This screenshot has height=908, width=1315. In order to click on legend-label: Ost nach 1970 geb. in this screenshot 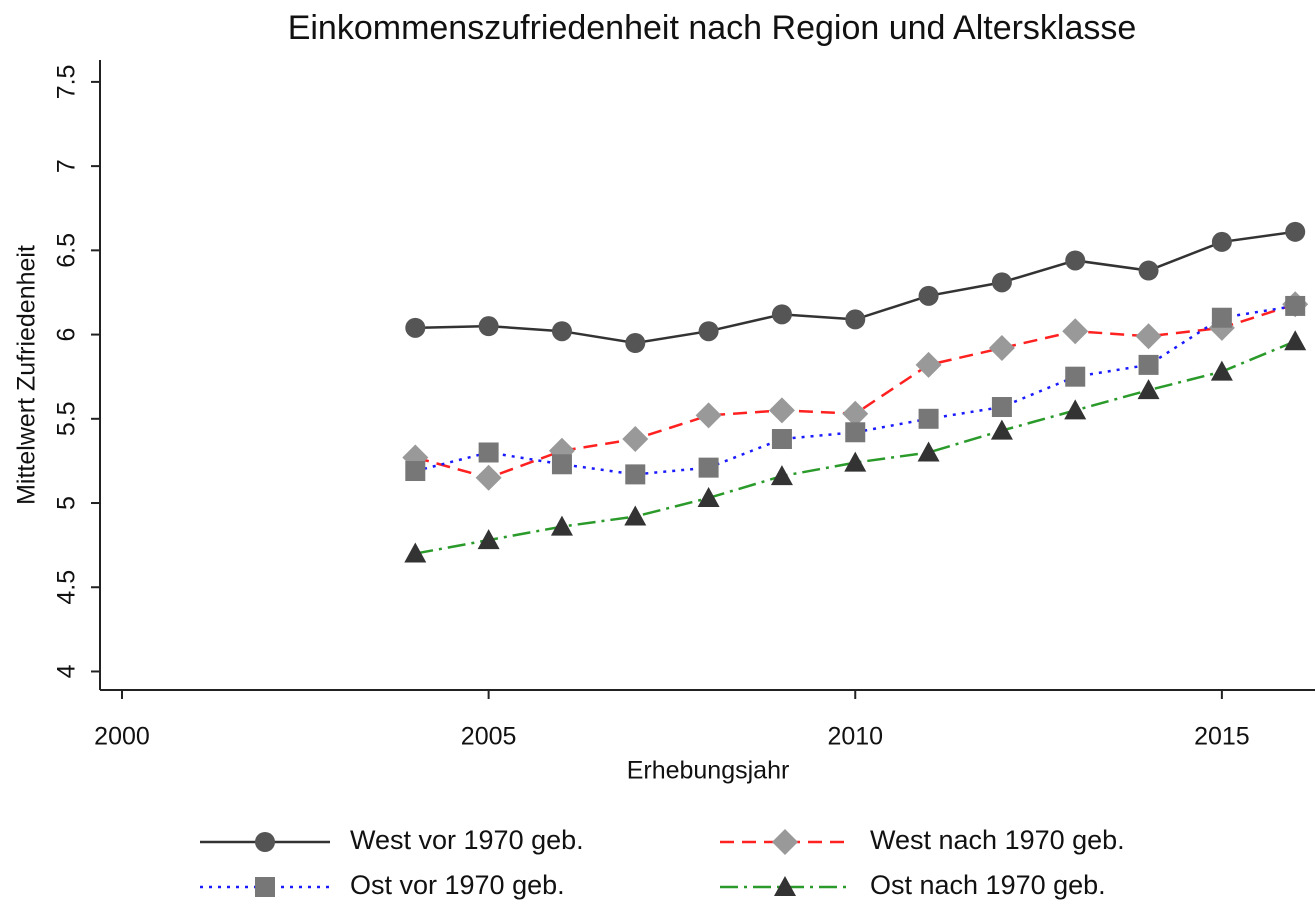, I will do `click(988, 885)`.